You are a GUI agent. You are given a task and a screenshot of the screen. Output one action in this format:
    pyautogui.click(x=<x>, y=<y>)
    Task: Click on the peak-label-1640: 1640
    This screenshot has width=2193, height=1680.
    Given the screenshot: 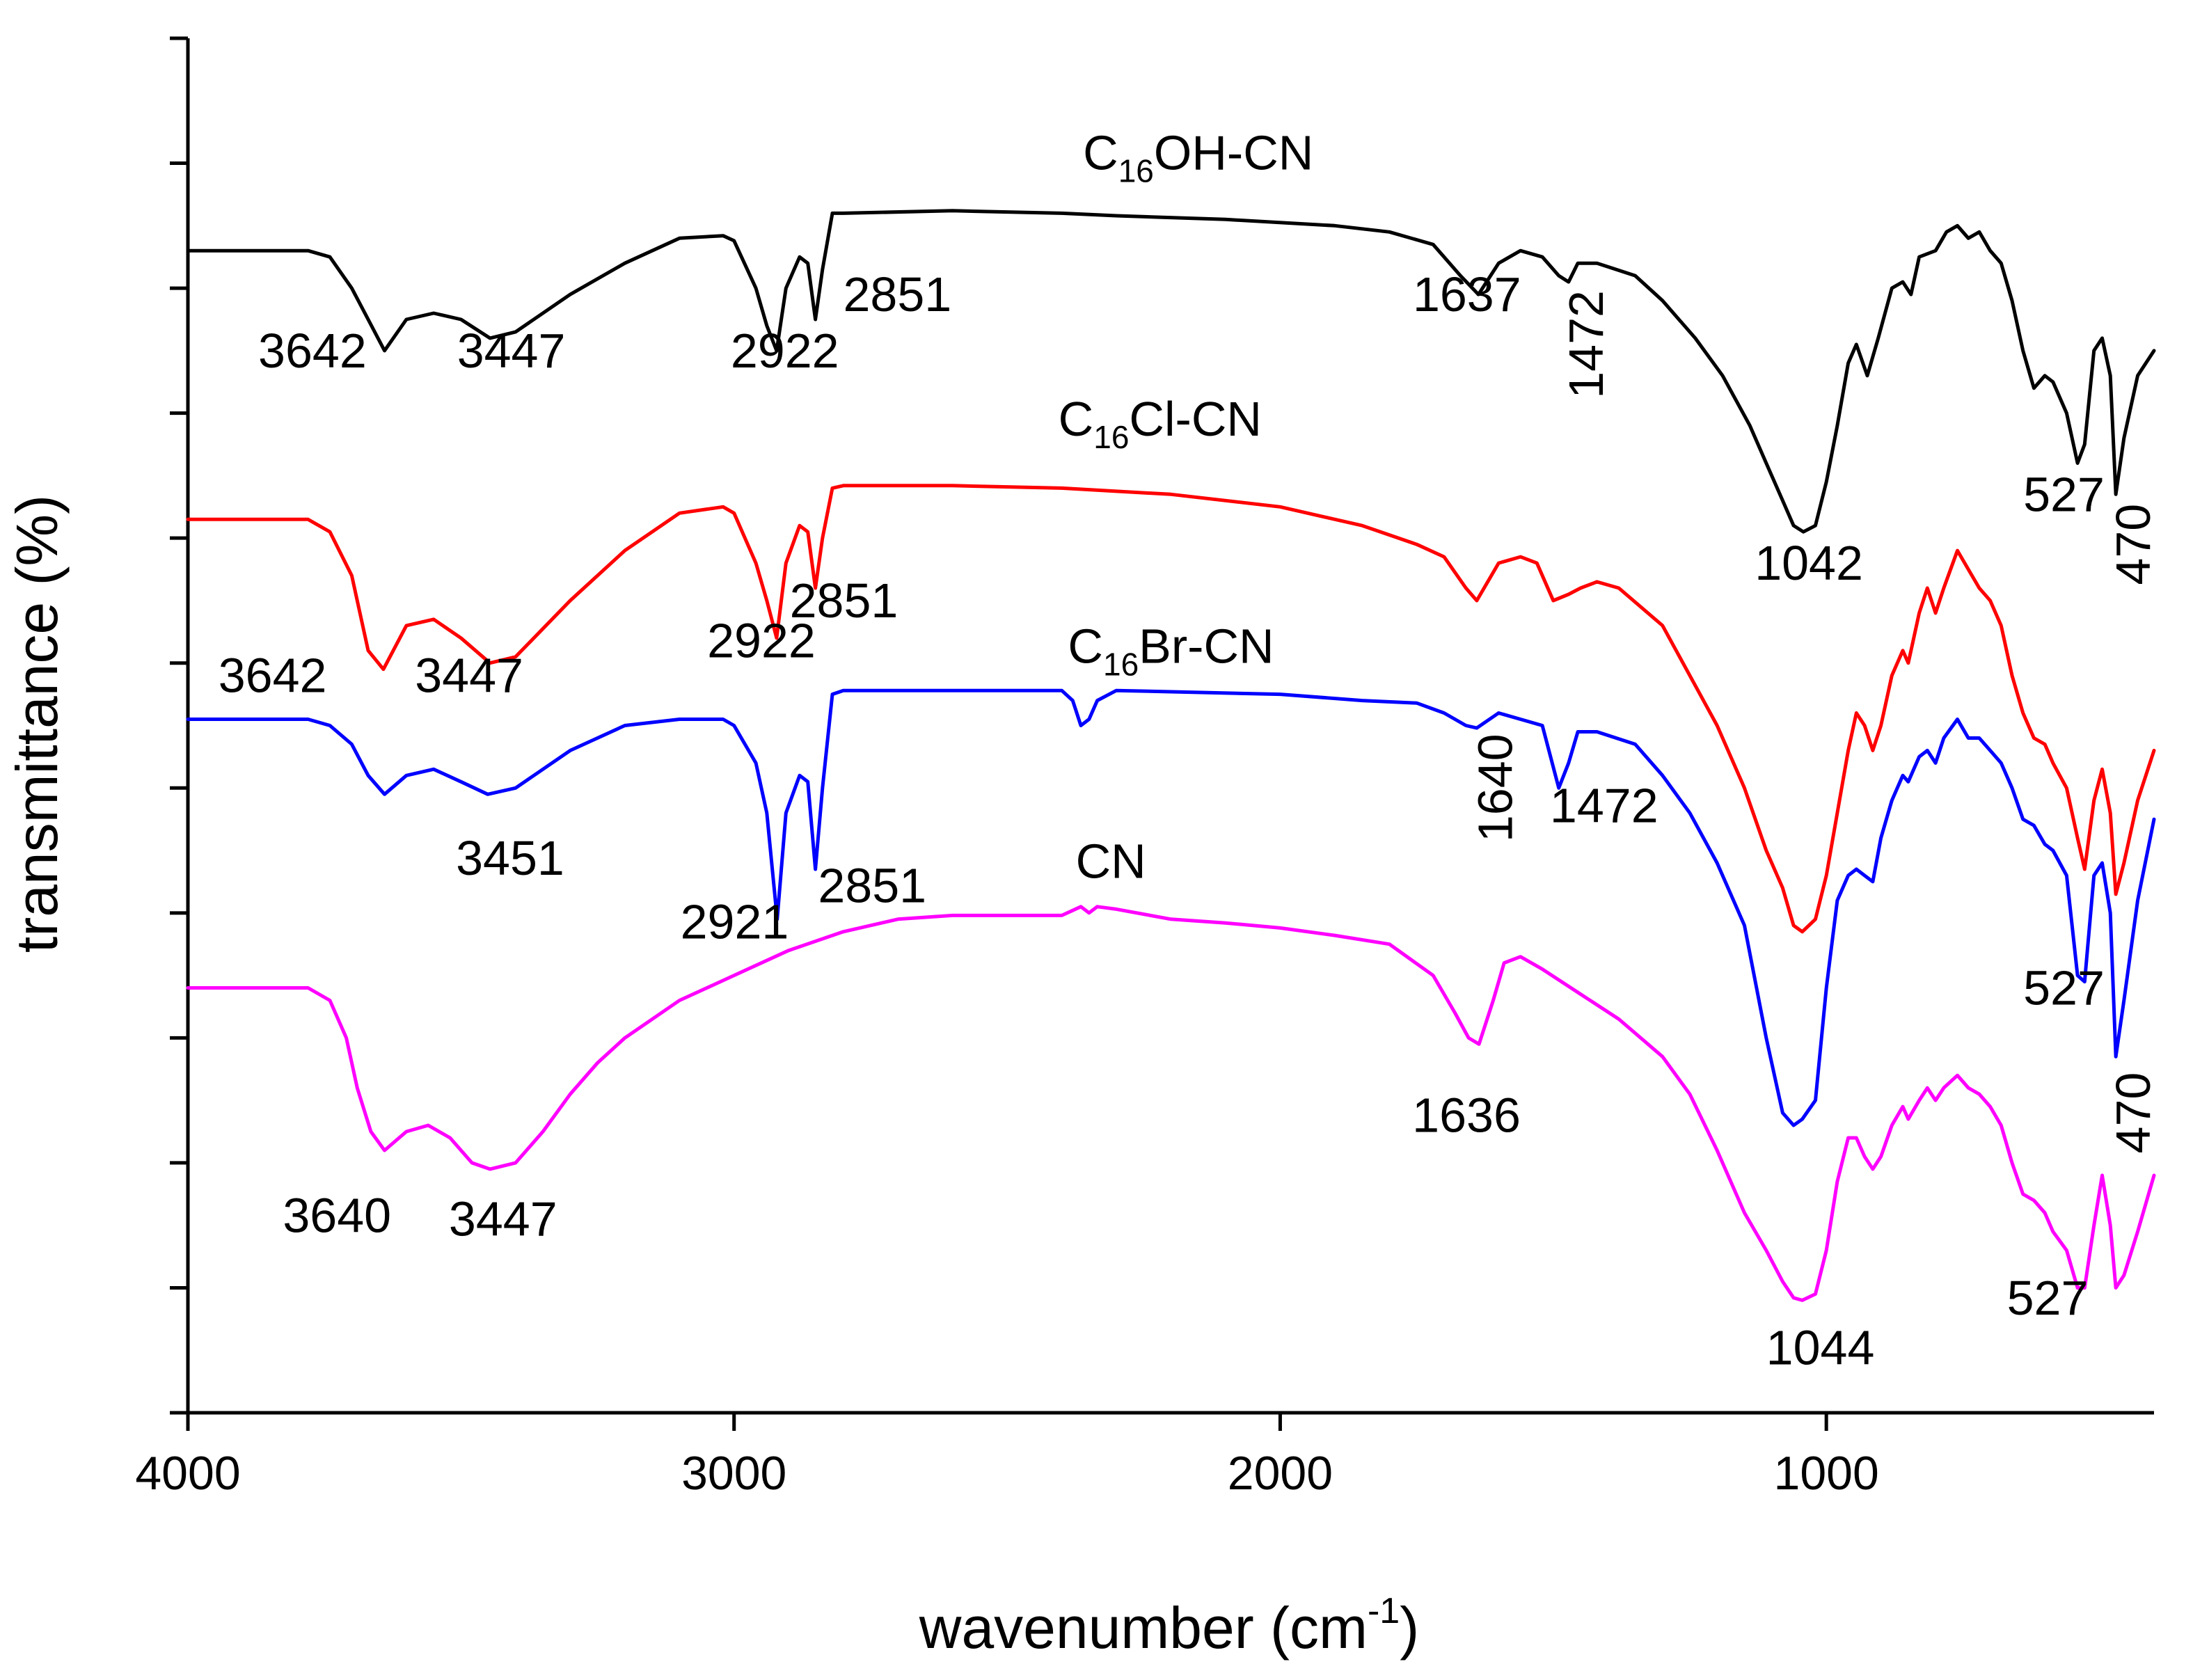 What is the action you would take?
    pyautogui.click(x=1495, y=788)
    